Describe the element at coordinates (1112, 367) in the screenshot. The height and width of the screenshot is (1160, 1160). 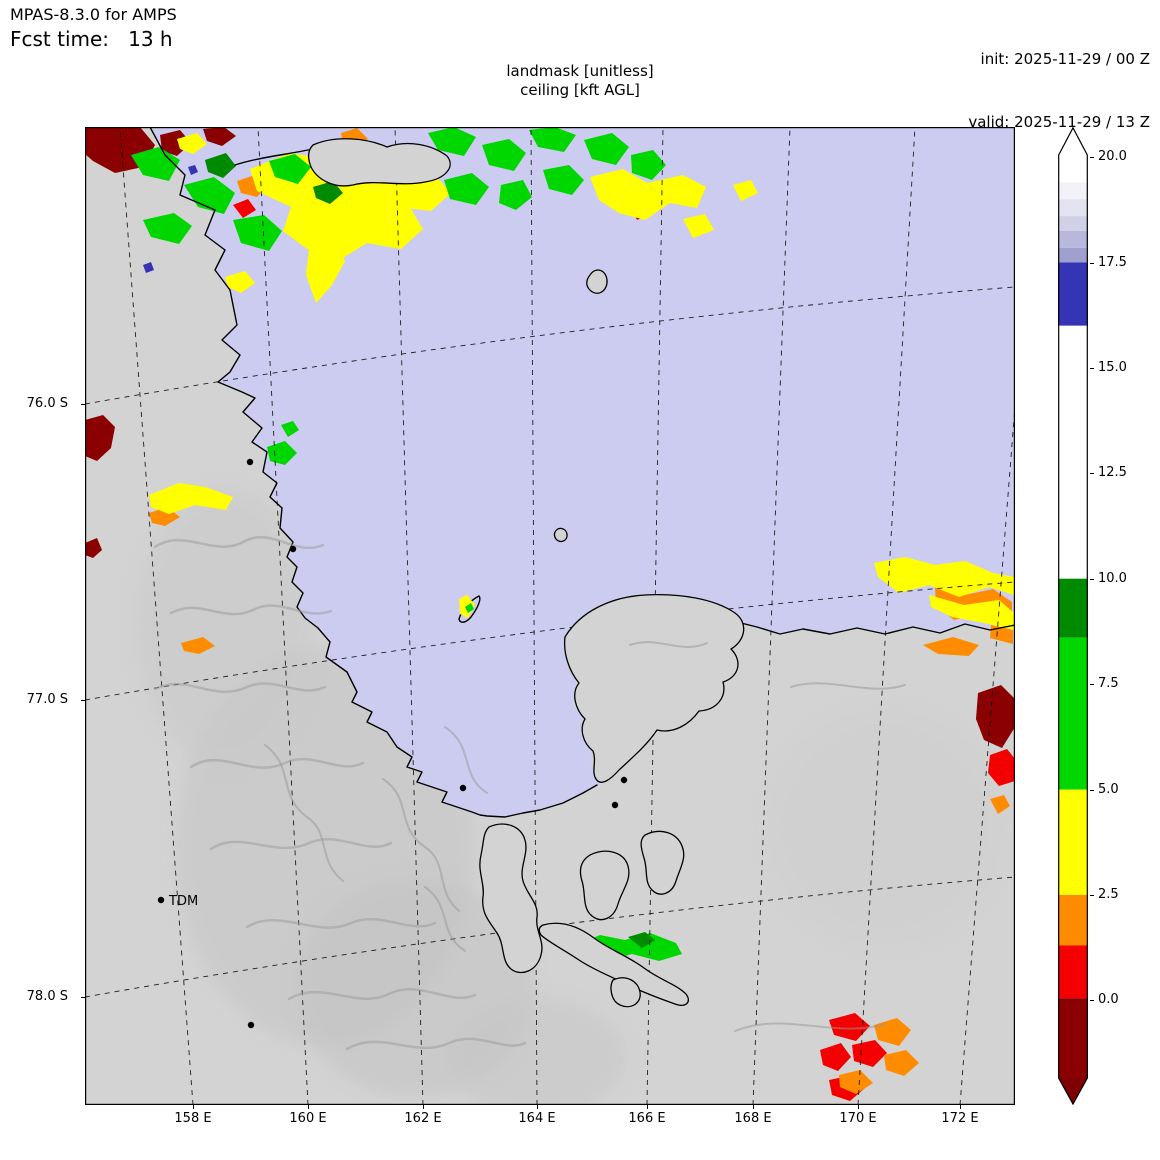
I see `colorbar-tick-label: 15.0` at that location.